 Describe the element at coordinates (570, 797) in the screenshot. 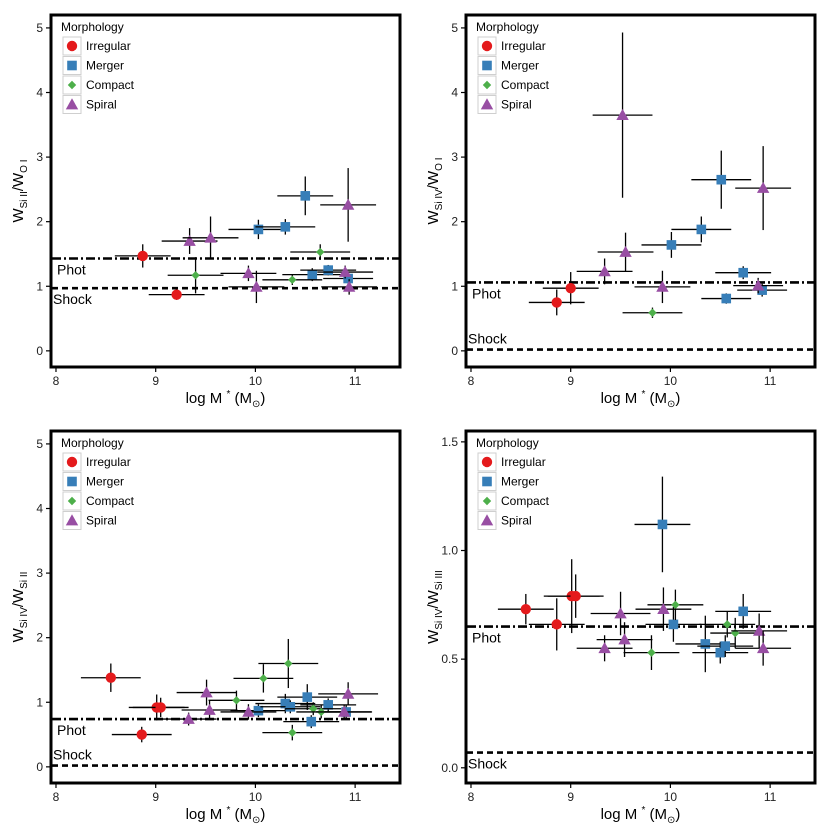

I see `x-tick-label: 9` at that location.